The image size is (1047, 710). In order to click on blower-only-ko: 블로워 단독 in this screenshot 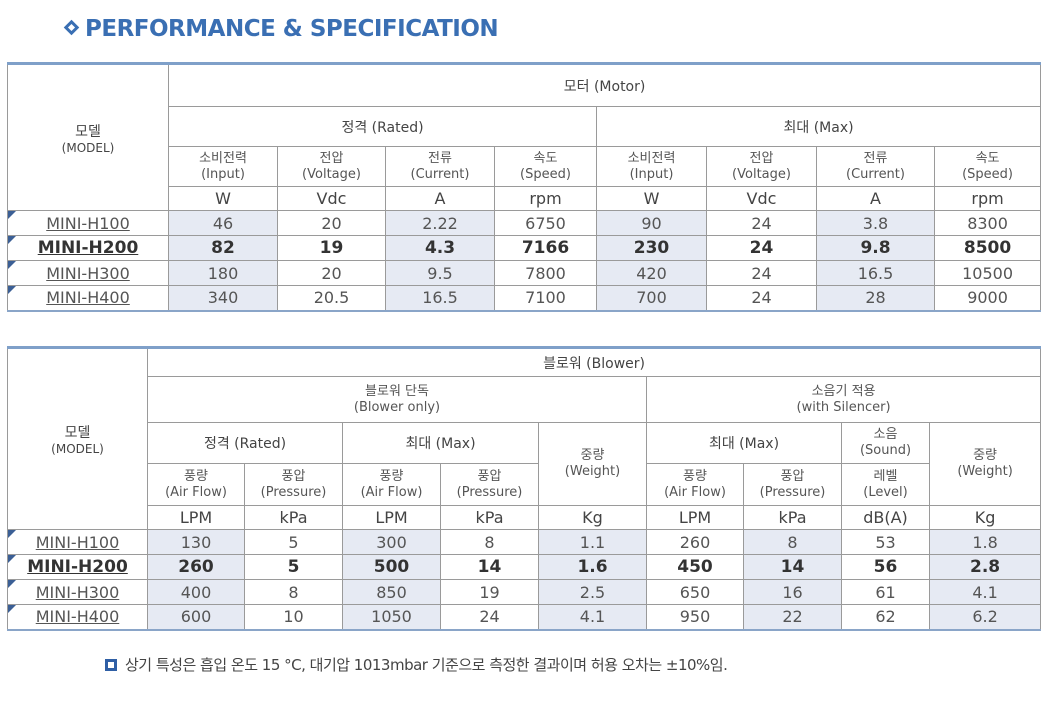, I will do `click(397, 391)`.